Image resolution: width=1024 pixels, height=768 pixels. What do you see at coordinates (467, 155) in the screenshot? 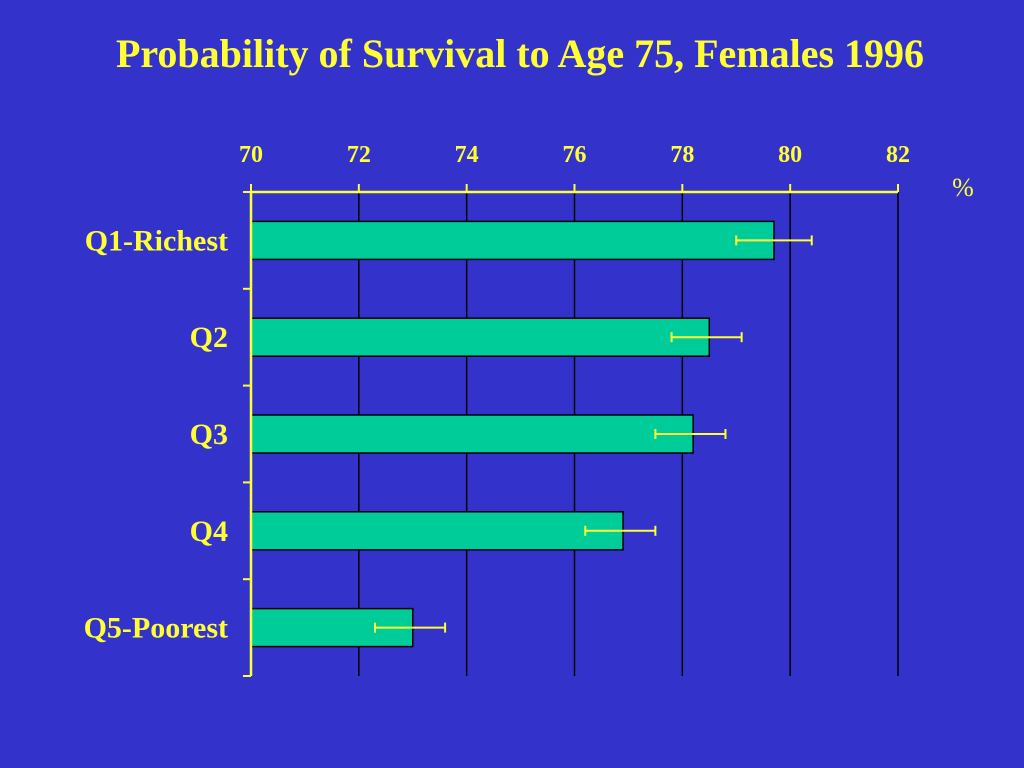
I see `x-tick-label: 74` at bounding box center [467, 155].